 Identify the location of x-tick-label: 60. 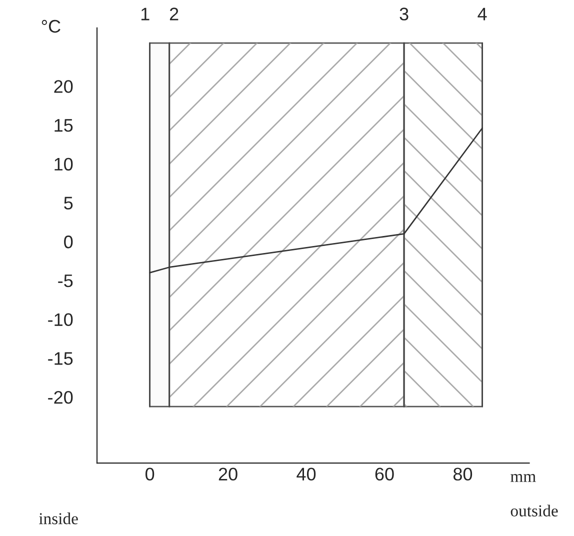
(384, 474).